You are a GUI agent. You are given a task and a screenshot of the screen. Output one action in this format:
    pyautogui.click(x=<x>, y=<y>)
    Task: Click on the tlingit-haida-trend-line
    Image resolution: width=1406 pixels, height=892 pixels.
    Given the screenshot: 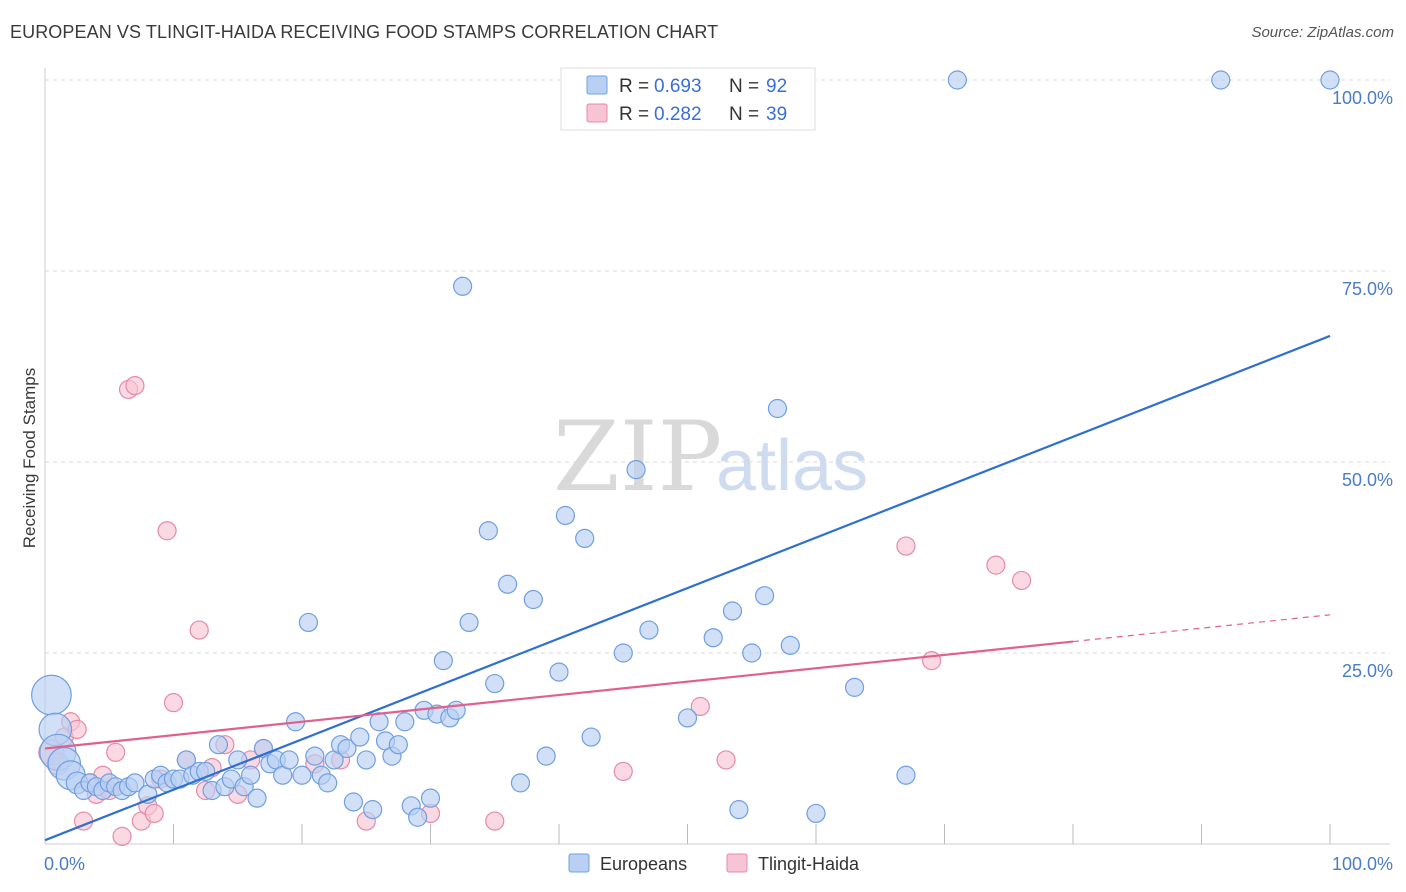 What is the action you would take?
    pyautogui.click(x=559, y=695)
    